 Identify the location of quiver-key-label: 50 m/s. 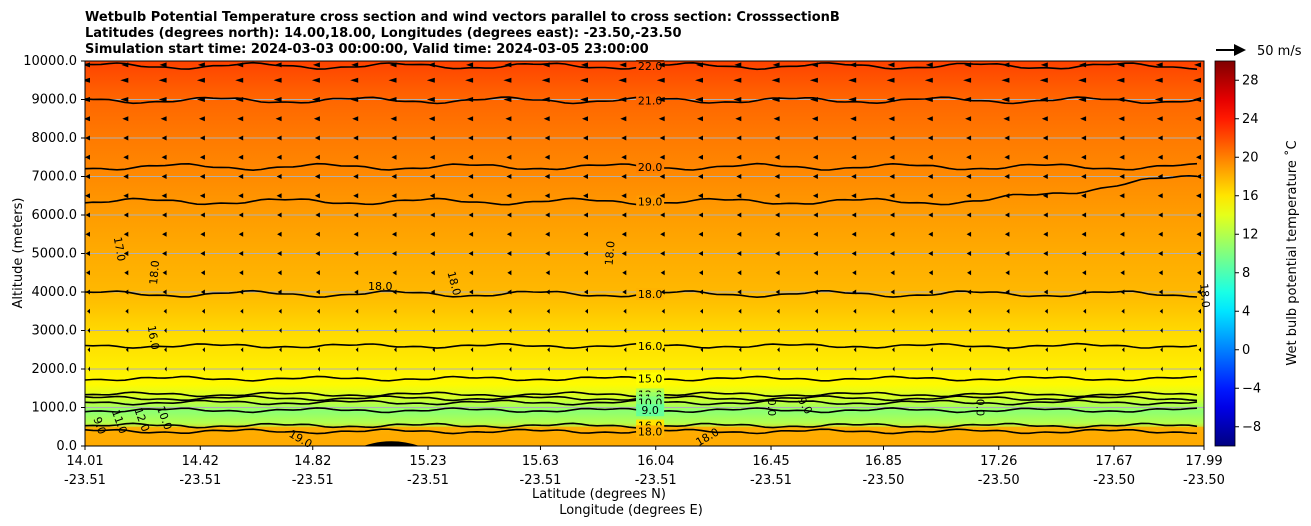
(1279, 51).